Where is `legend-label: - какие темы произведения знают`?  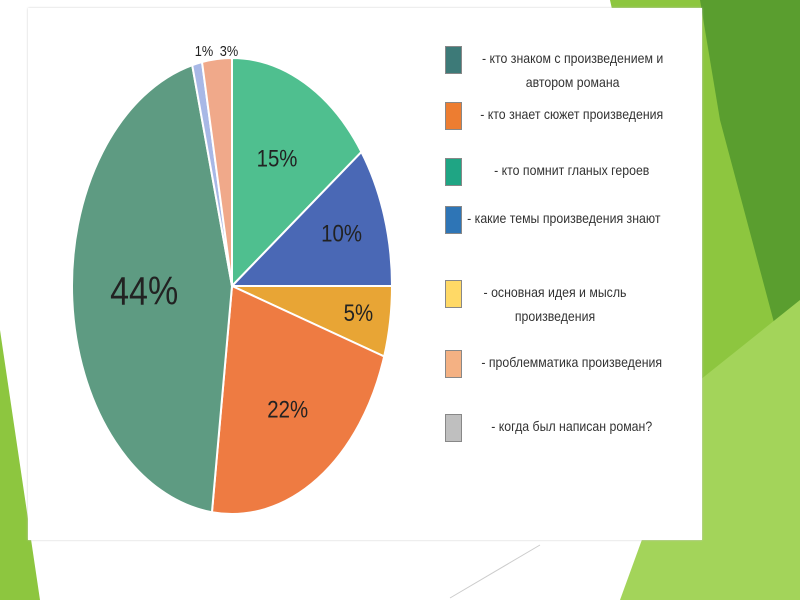 legend-label: - какие темы произведения знают is located at coordinates (564, 218).